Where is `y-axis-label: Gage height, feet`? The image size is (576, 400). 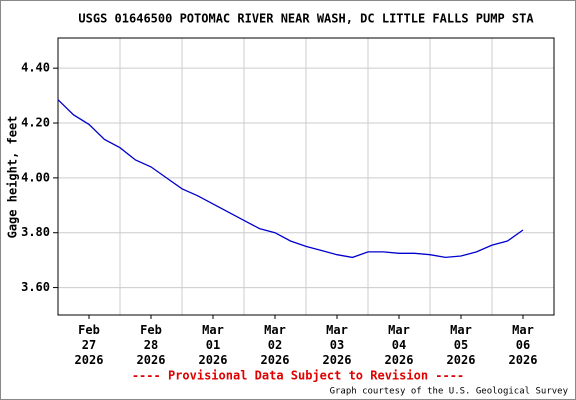 y-axis-label: Gage height, feet is located at coordinates (13, 177).